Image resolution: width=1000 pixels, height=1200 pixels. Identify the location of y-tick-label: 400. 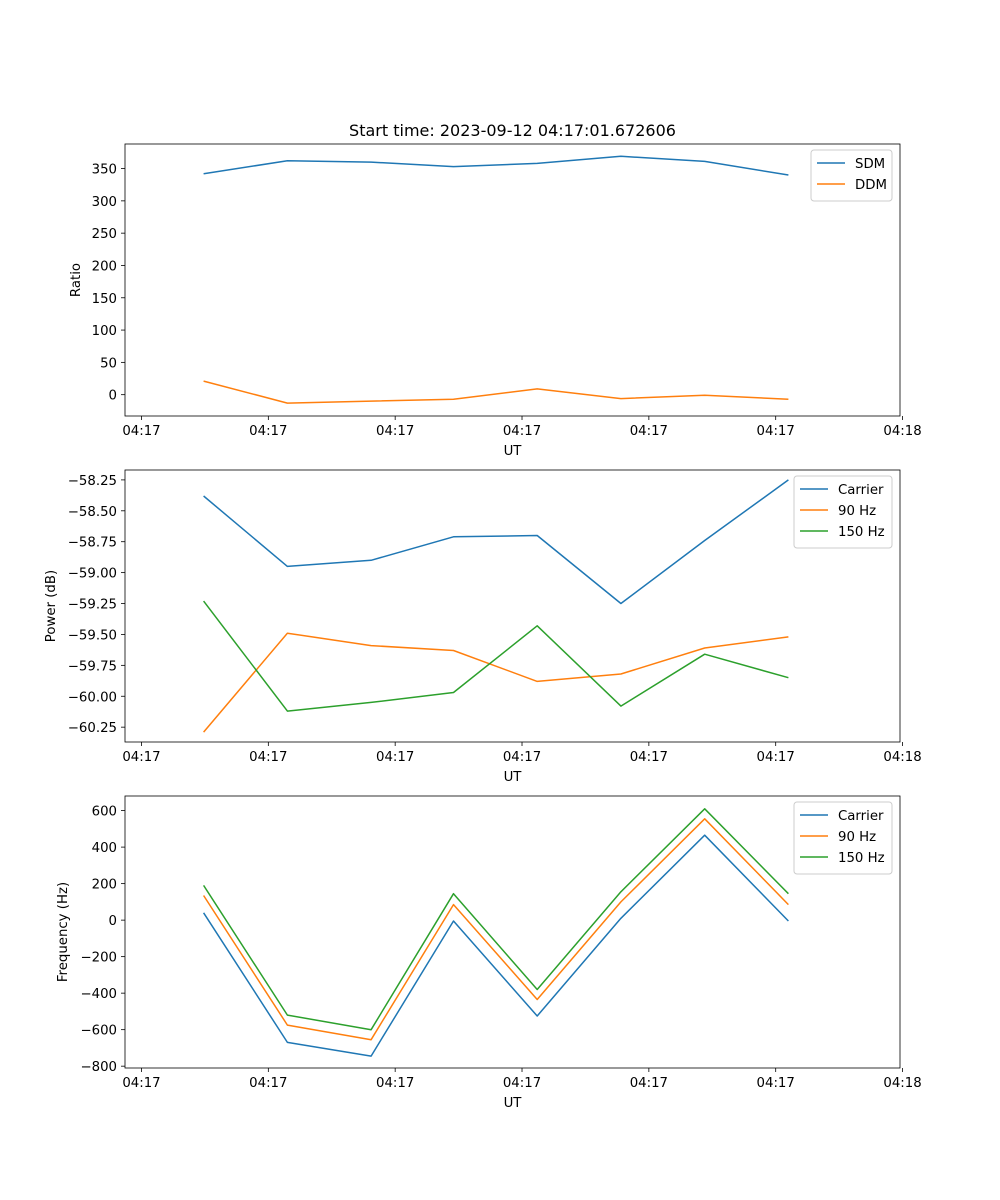
(104, 848).